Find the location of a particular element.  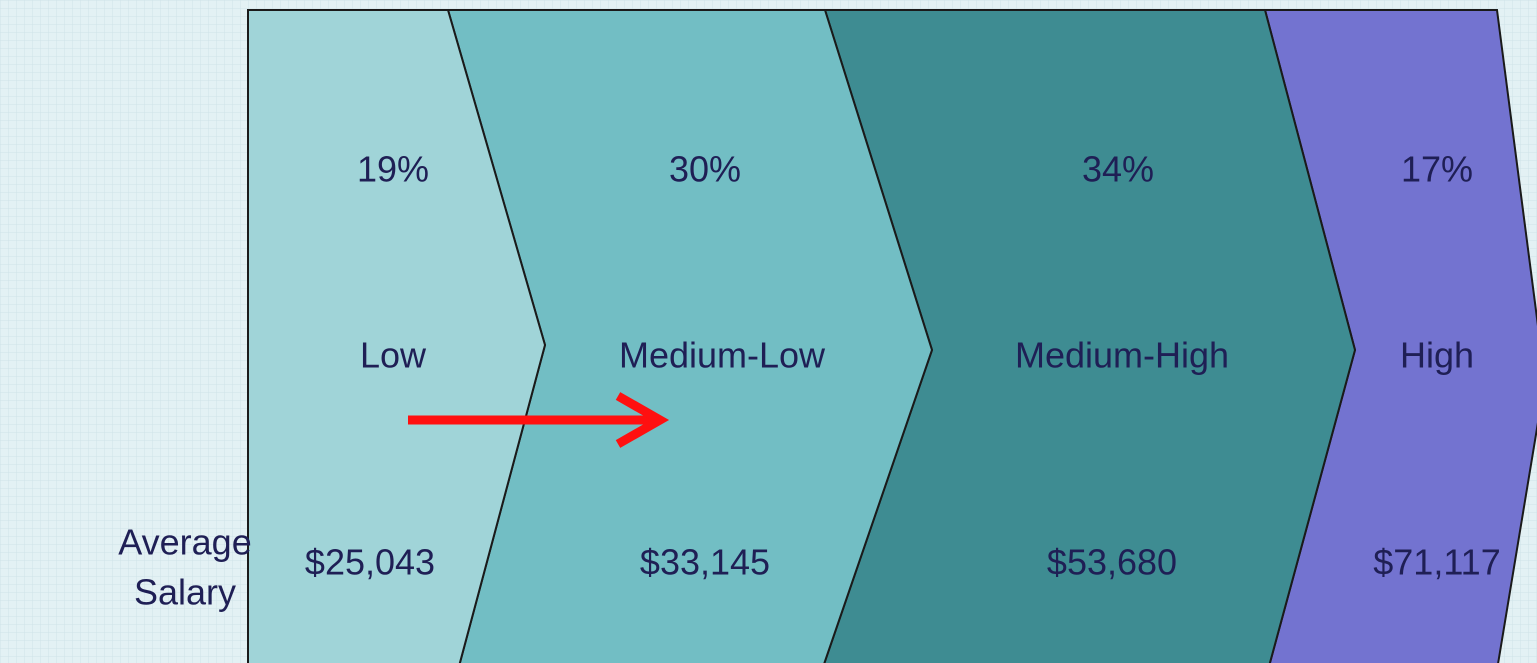

row-label: Average is located at coordinates (184, 542).